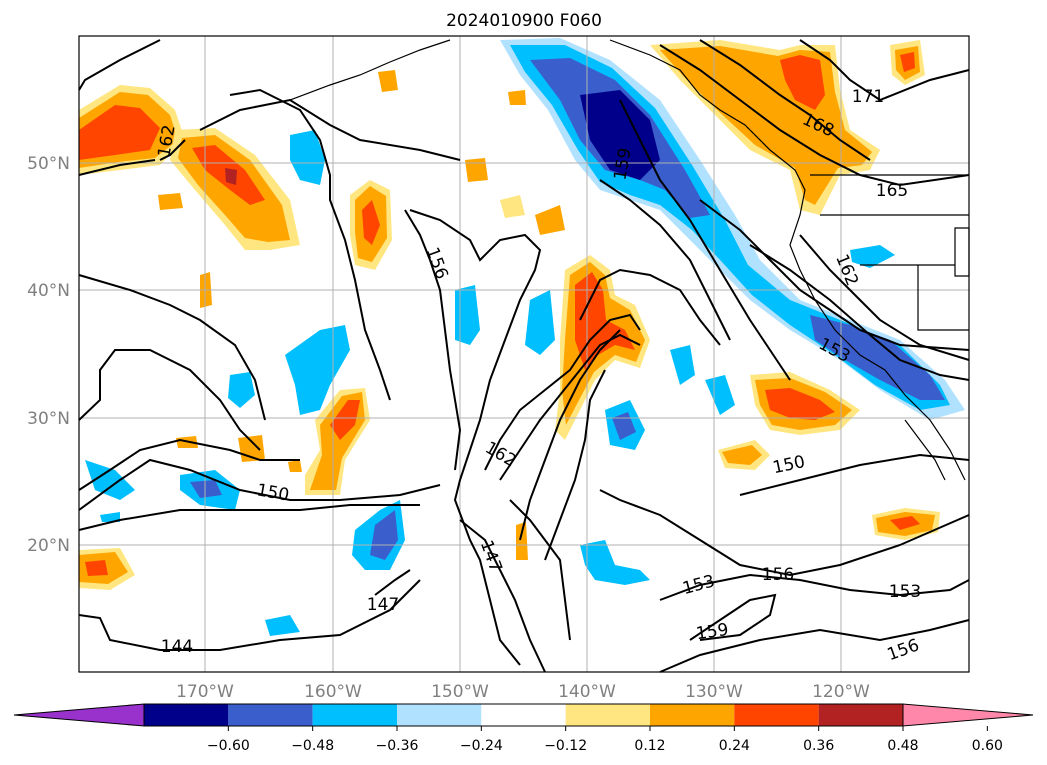 The image size is (1047, 765). Describe the element at coordinates (714, 692) in the screenshot. I see `lon-label: 130°W` at that location.